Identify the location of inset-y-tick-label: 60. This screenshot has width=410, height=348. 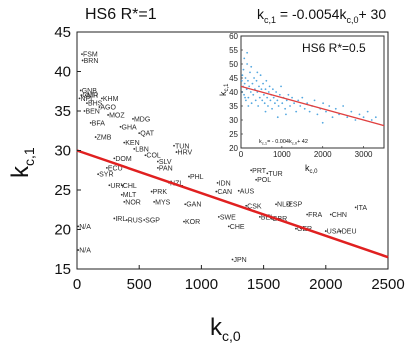
(233, 36).